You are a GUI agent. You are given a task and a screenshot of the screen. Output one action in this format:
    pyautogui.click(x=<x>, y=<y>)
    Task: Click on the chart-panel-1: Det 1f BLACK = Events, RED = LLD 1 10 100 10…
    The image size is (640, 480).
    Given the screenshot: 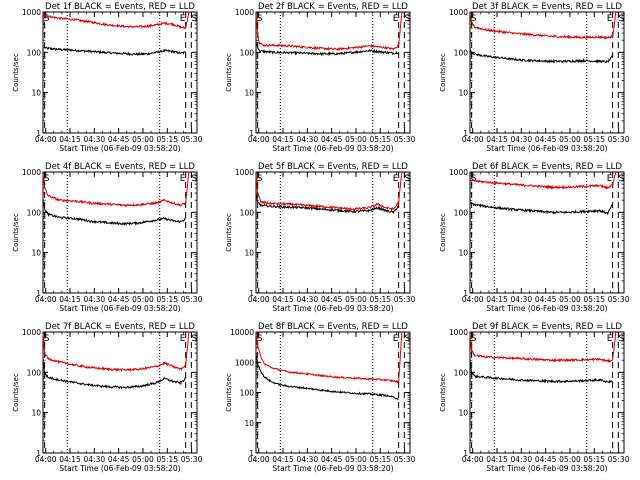 What is the action you would take?
    pyautogui.click(x=107, y=77)
    